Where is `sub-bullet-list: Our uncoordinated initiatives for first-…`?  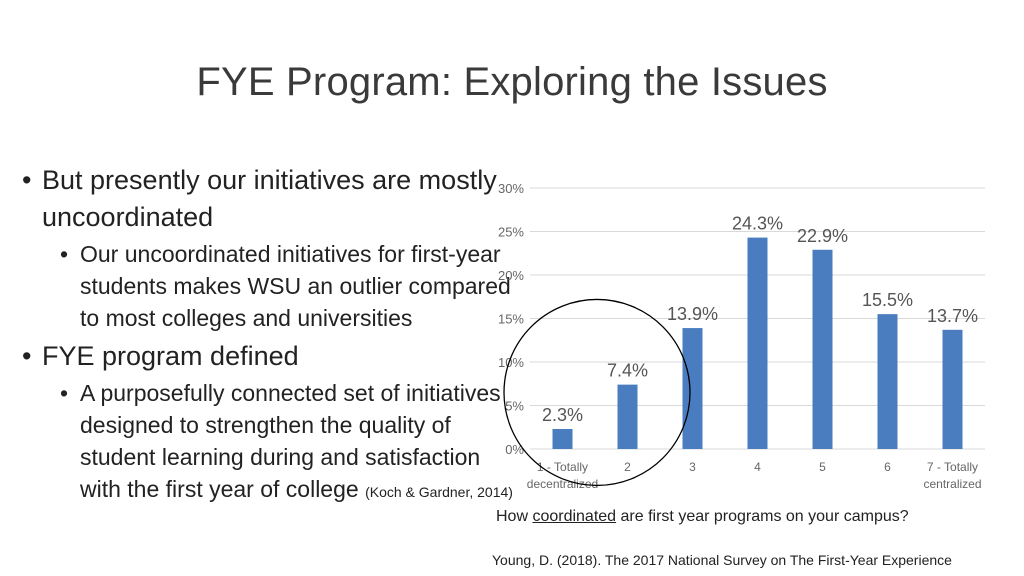
sub-bullet-list: Our uncoordinated initiatives for first-… is located at coordinates (282, 286).